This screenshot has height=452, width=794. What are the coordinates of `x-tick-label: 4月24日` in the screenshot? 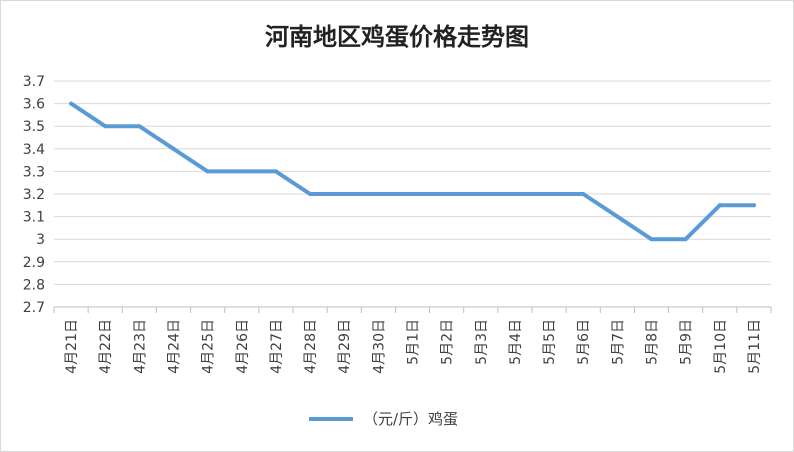 It's located at (175, 346).